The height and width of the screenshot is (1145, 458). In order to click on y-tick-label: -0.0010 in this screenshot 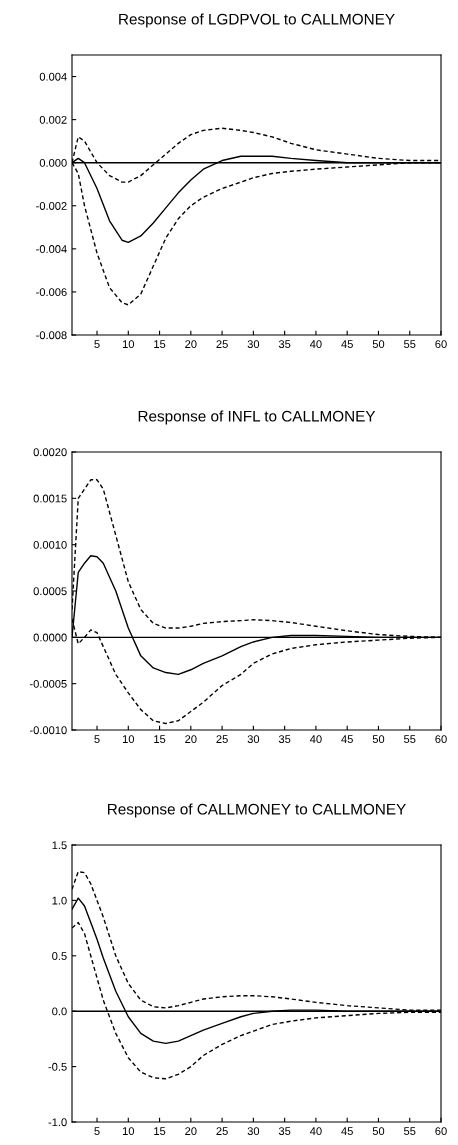, I will do `click(48, 730)`.